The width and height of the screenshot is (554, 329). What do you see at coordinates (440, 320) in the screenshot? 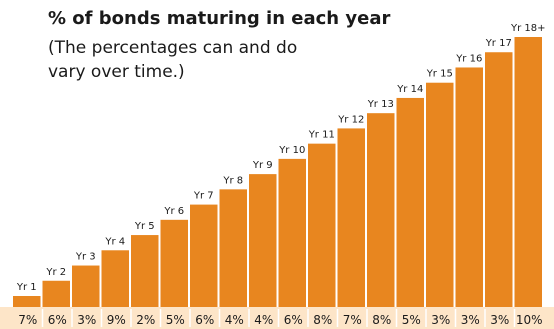
I see `percent-label-15: 3%` at bounding box center [440, 320].